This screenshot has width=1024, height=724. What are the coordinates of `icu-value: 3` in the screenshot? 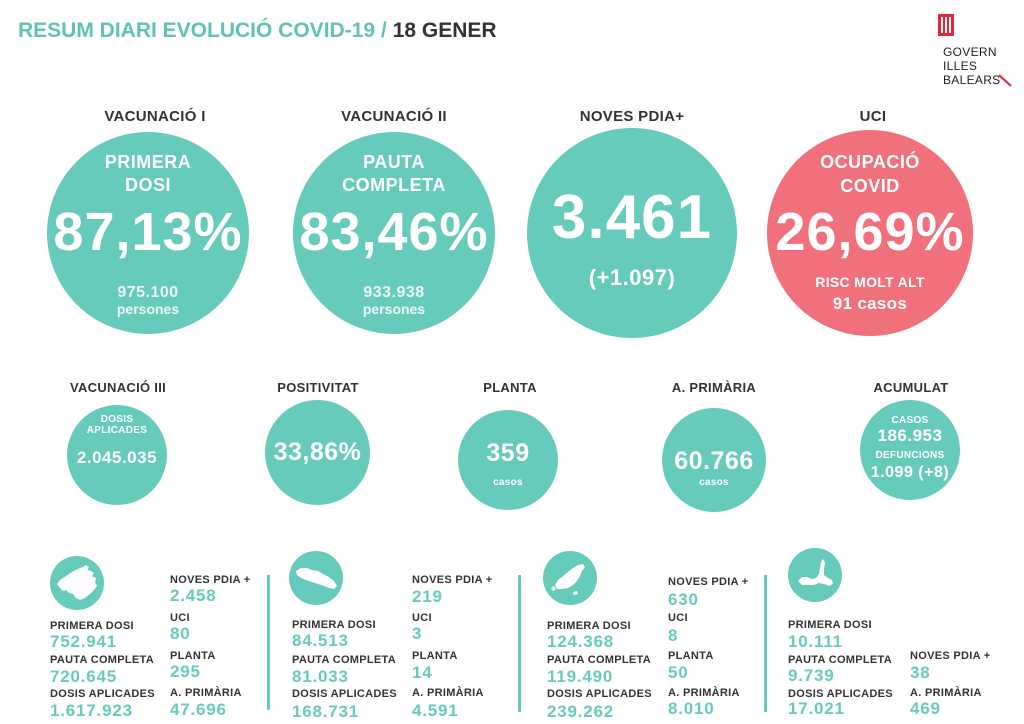 It's located at (417, 633).